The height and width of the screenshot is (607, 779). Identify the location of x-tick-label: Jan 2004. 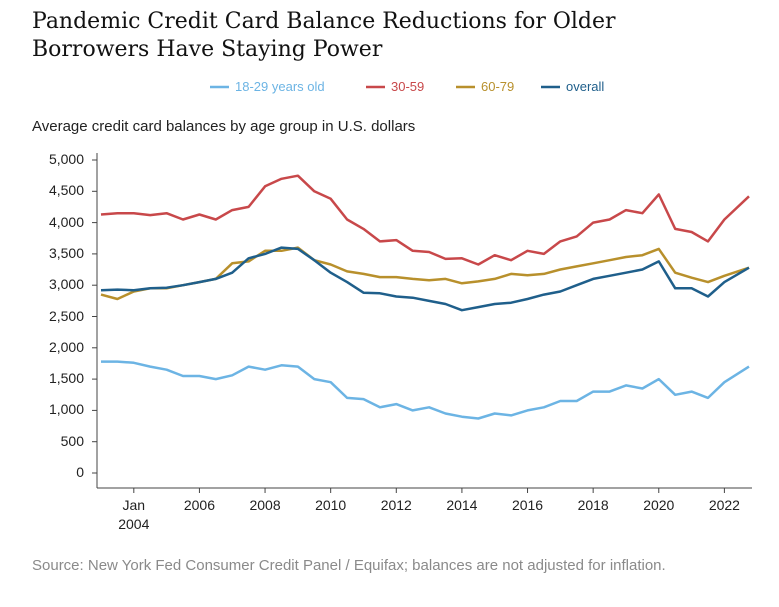
(134, 514).